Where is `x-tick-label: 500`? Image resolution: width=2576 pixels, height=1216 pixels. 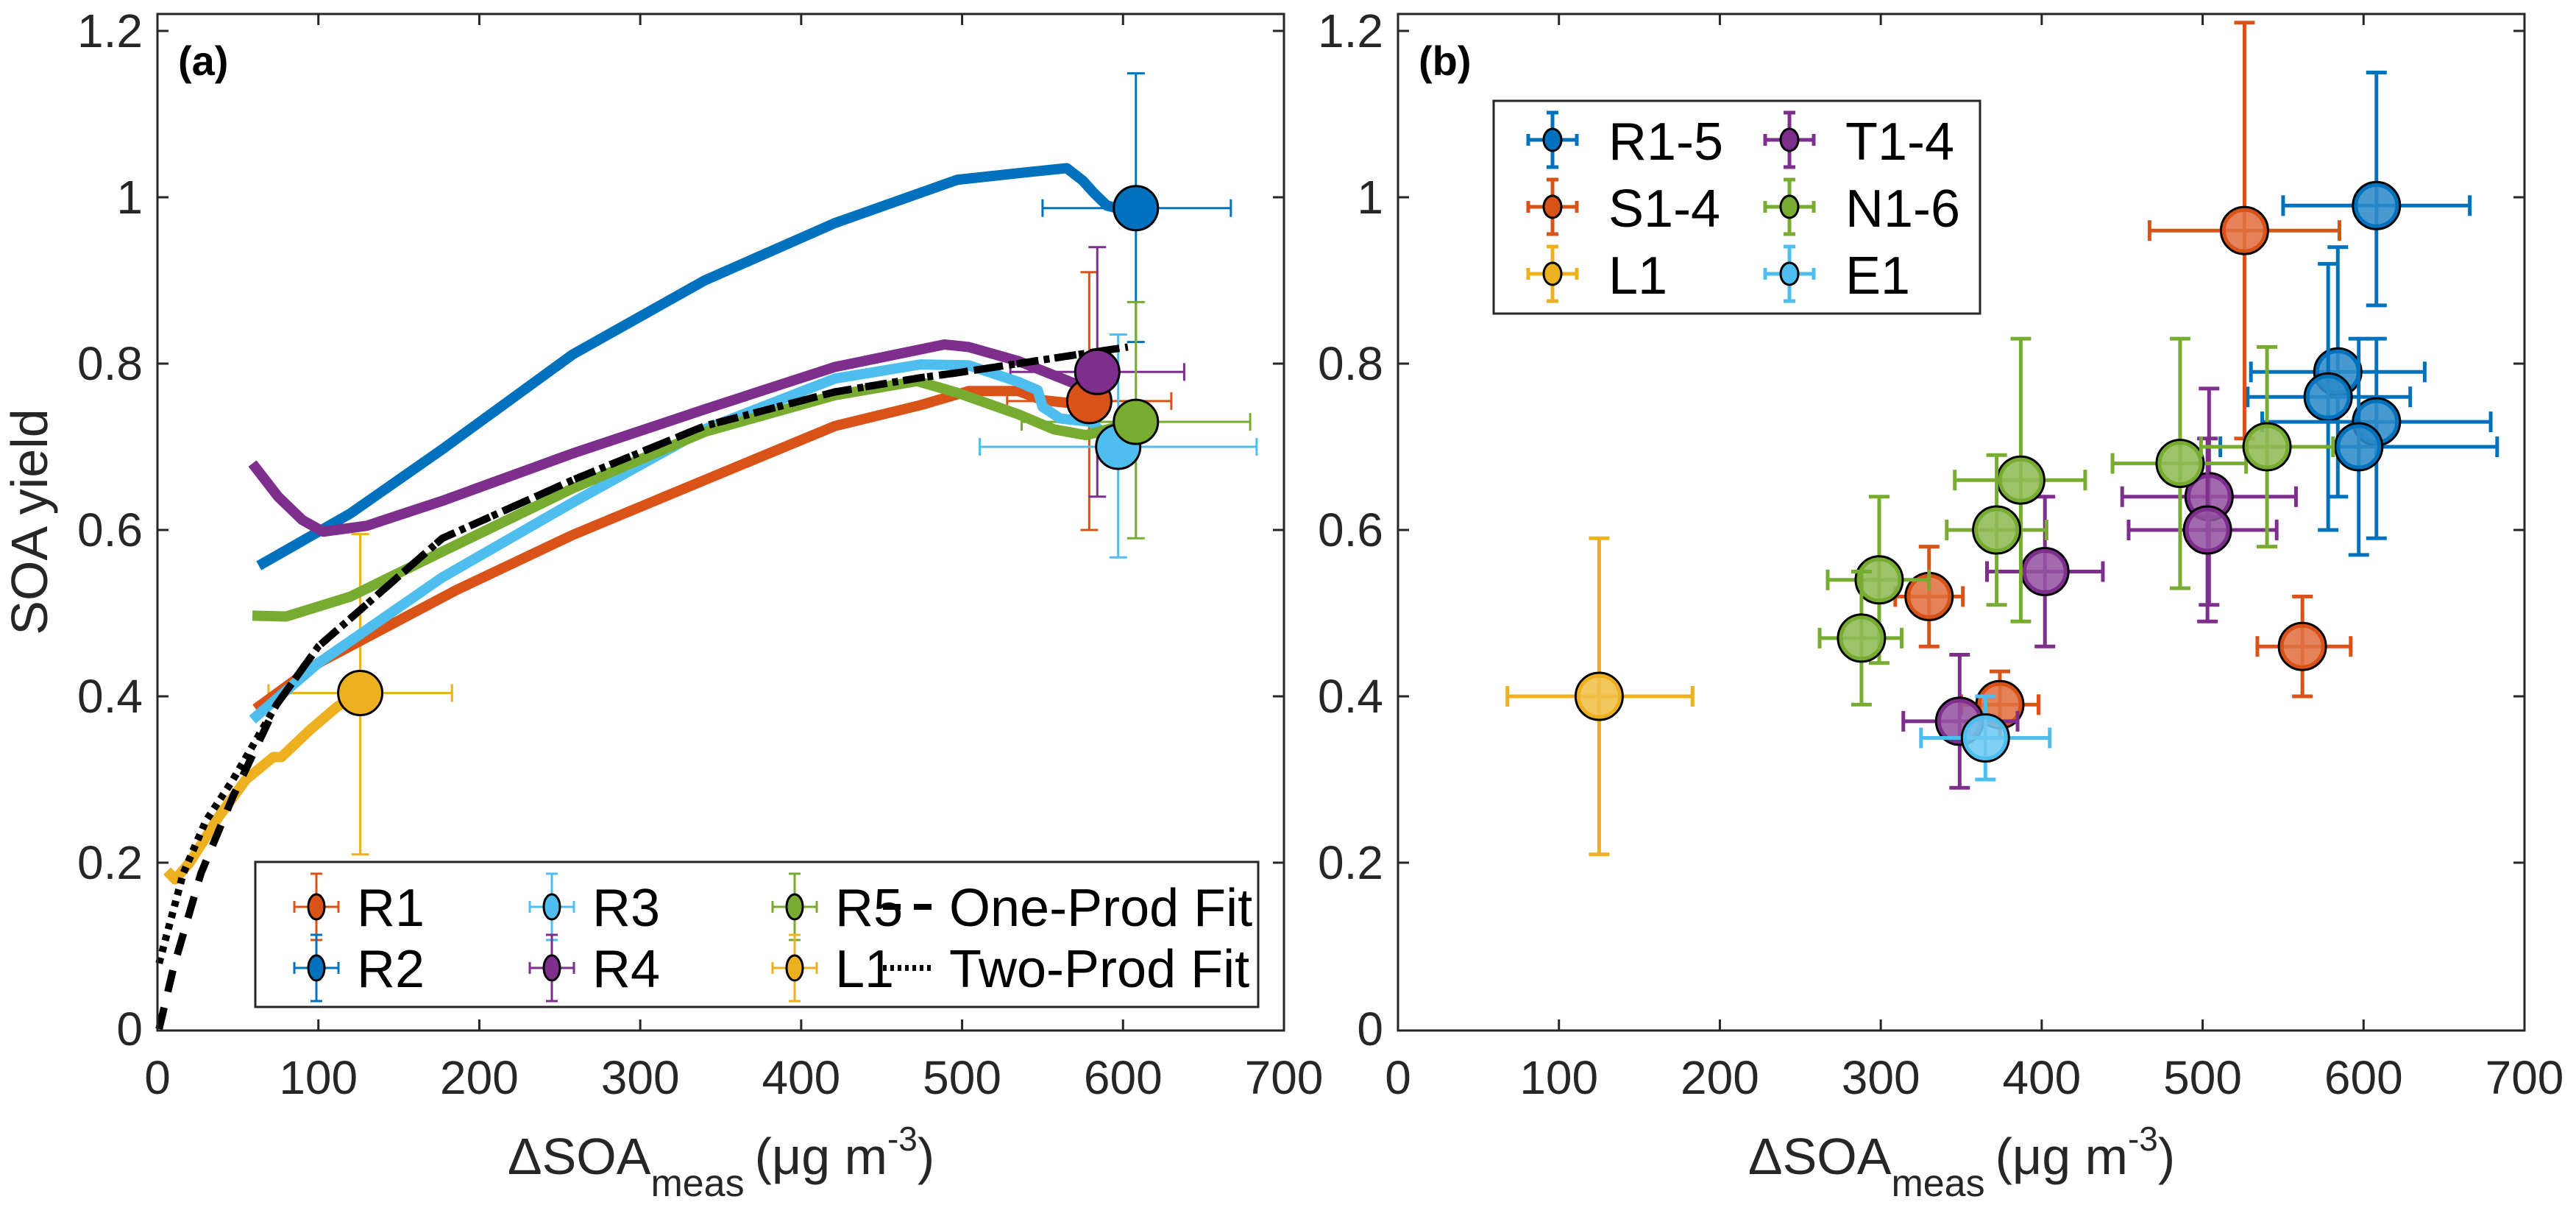
x-tick-label: 500 is located at coordinates (962, 1077).